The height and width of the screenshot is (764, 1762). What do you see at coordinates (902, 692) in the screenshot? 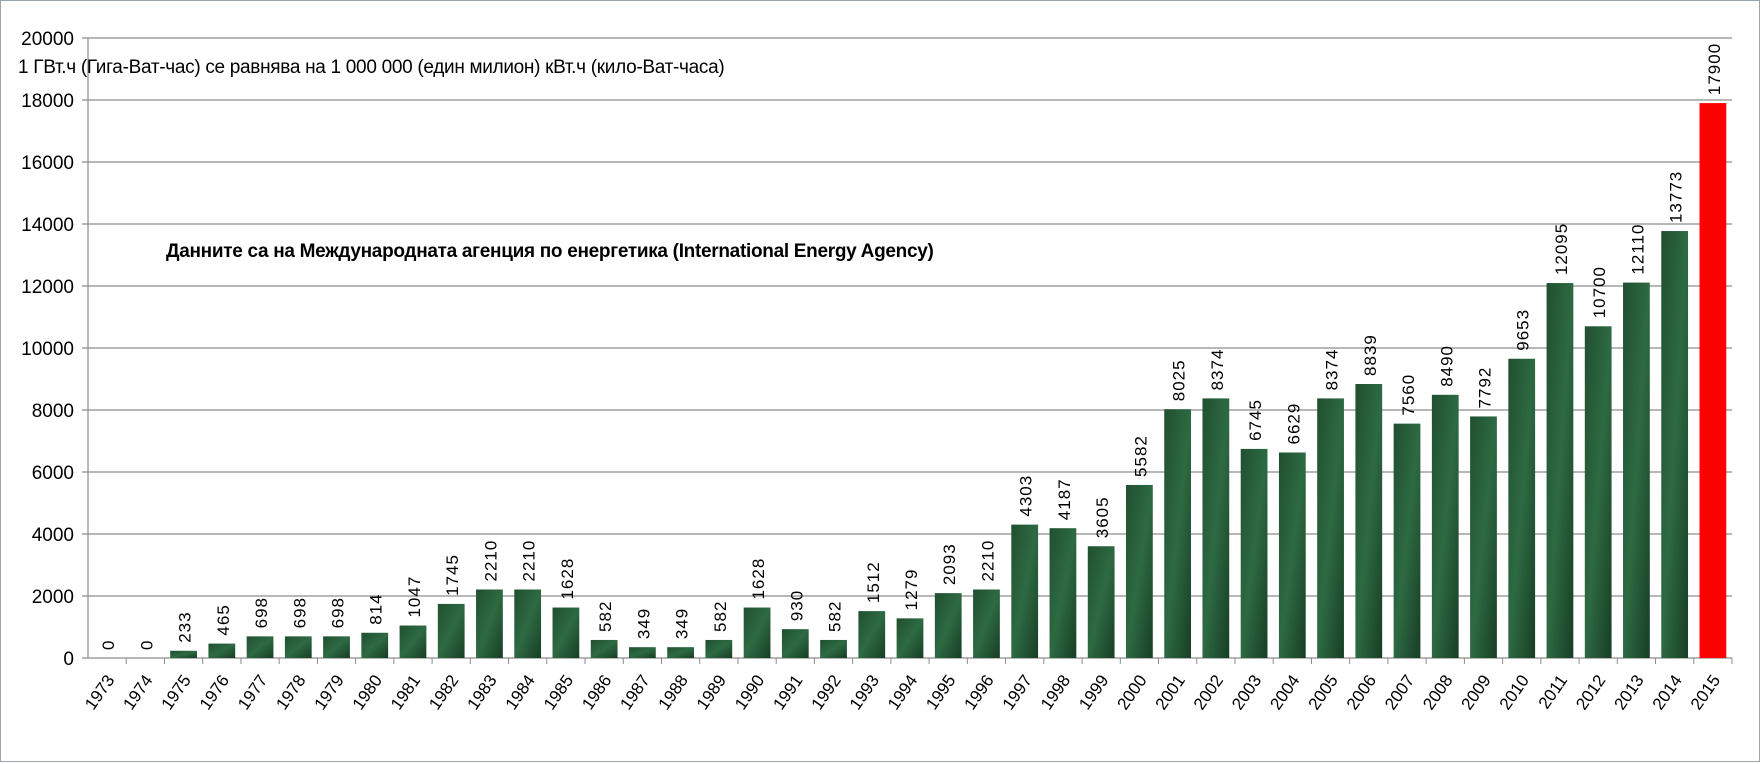
I see `x-tick-label: 1994` at bounding box center [902, 692].